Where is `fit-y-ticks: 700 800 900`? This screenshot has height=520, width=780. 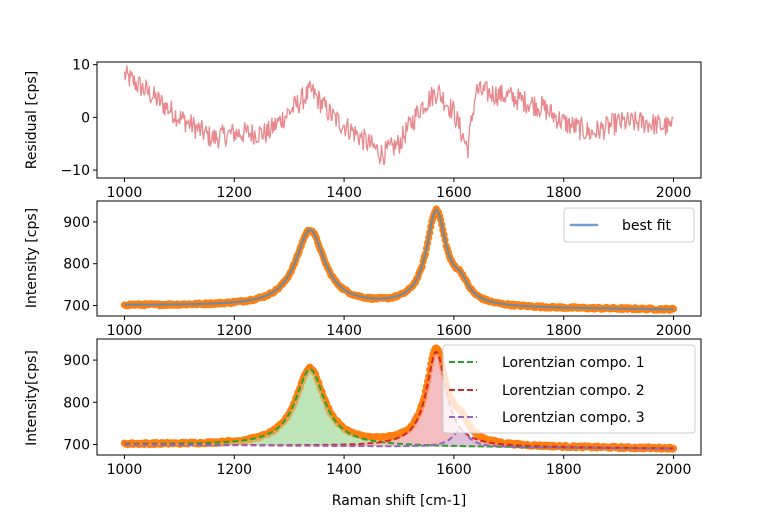
fit-y-ticks: 700 800 900 is located at coordinates (80, 265).